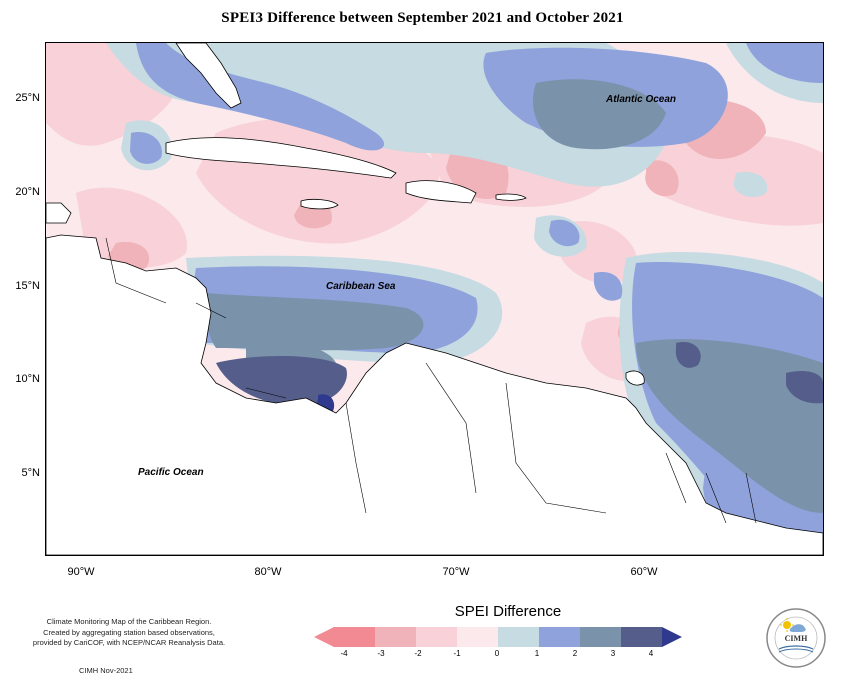 This screenshot has height=684, width=845. I want to click on lon-label-80: 80°W, so click(268, 572).